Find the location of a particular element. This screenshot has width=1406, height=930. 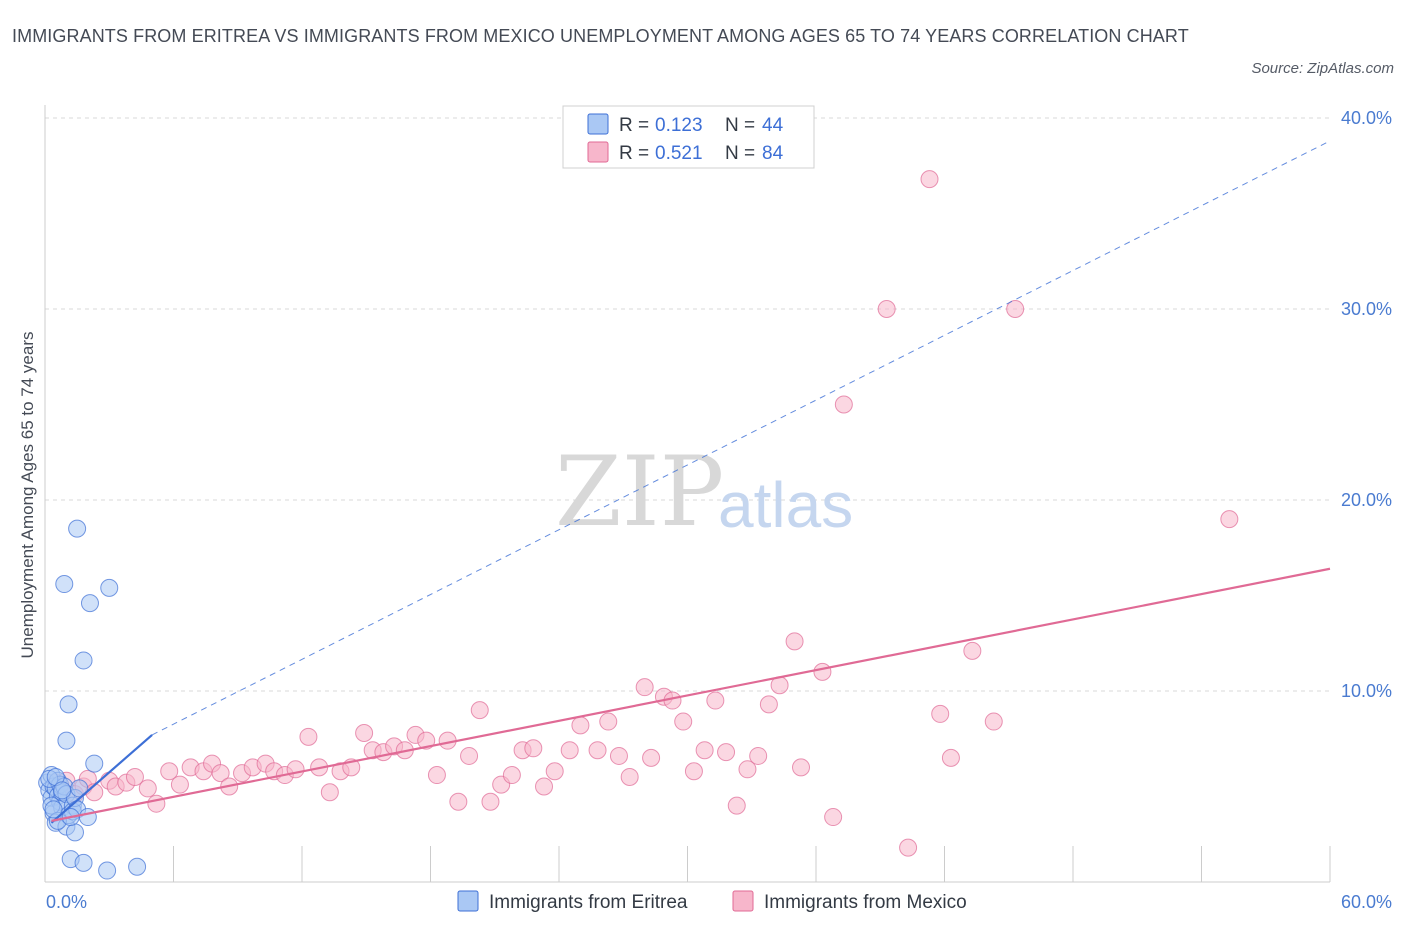

x-tick-label-left: 0.0% is located at coordinates (66, 902).